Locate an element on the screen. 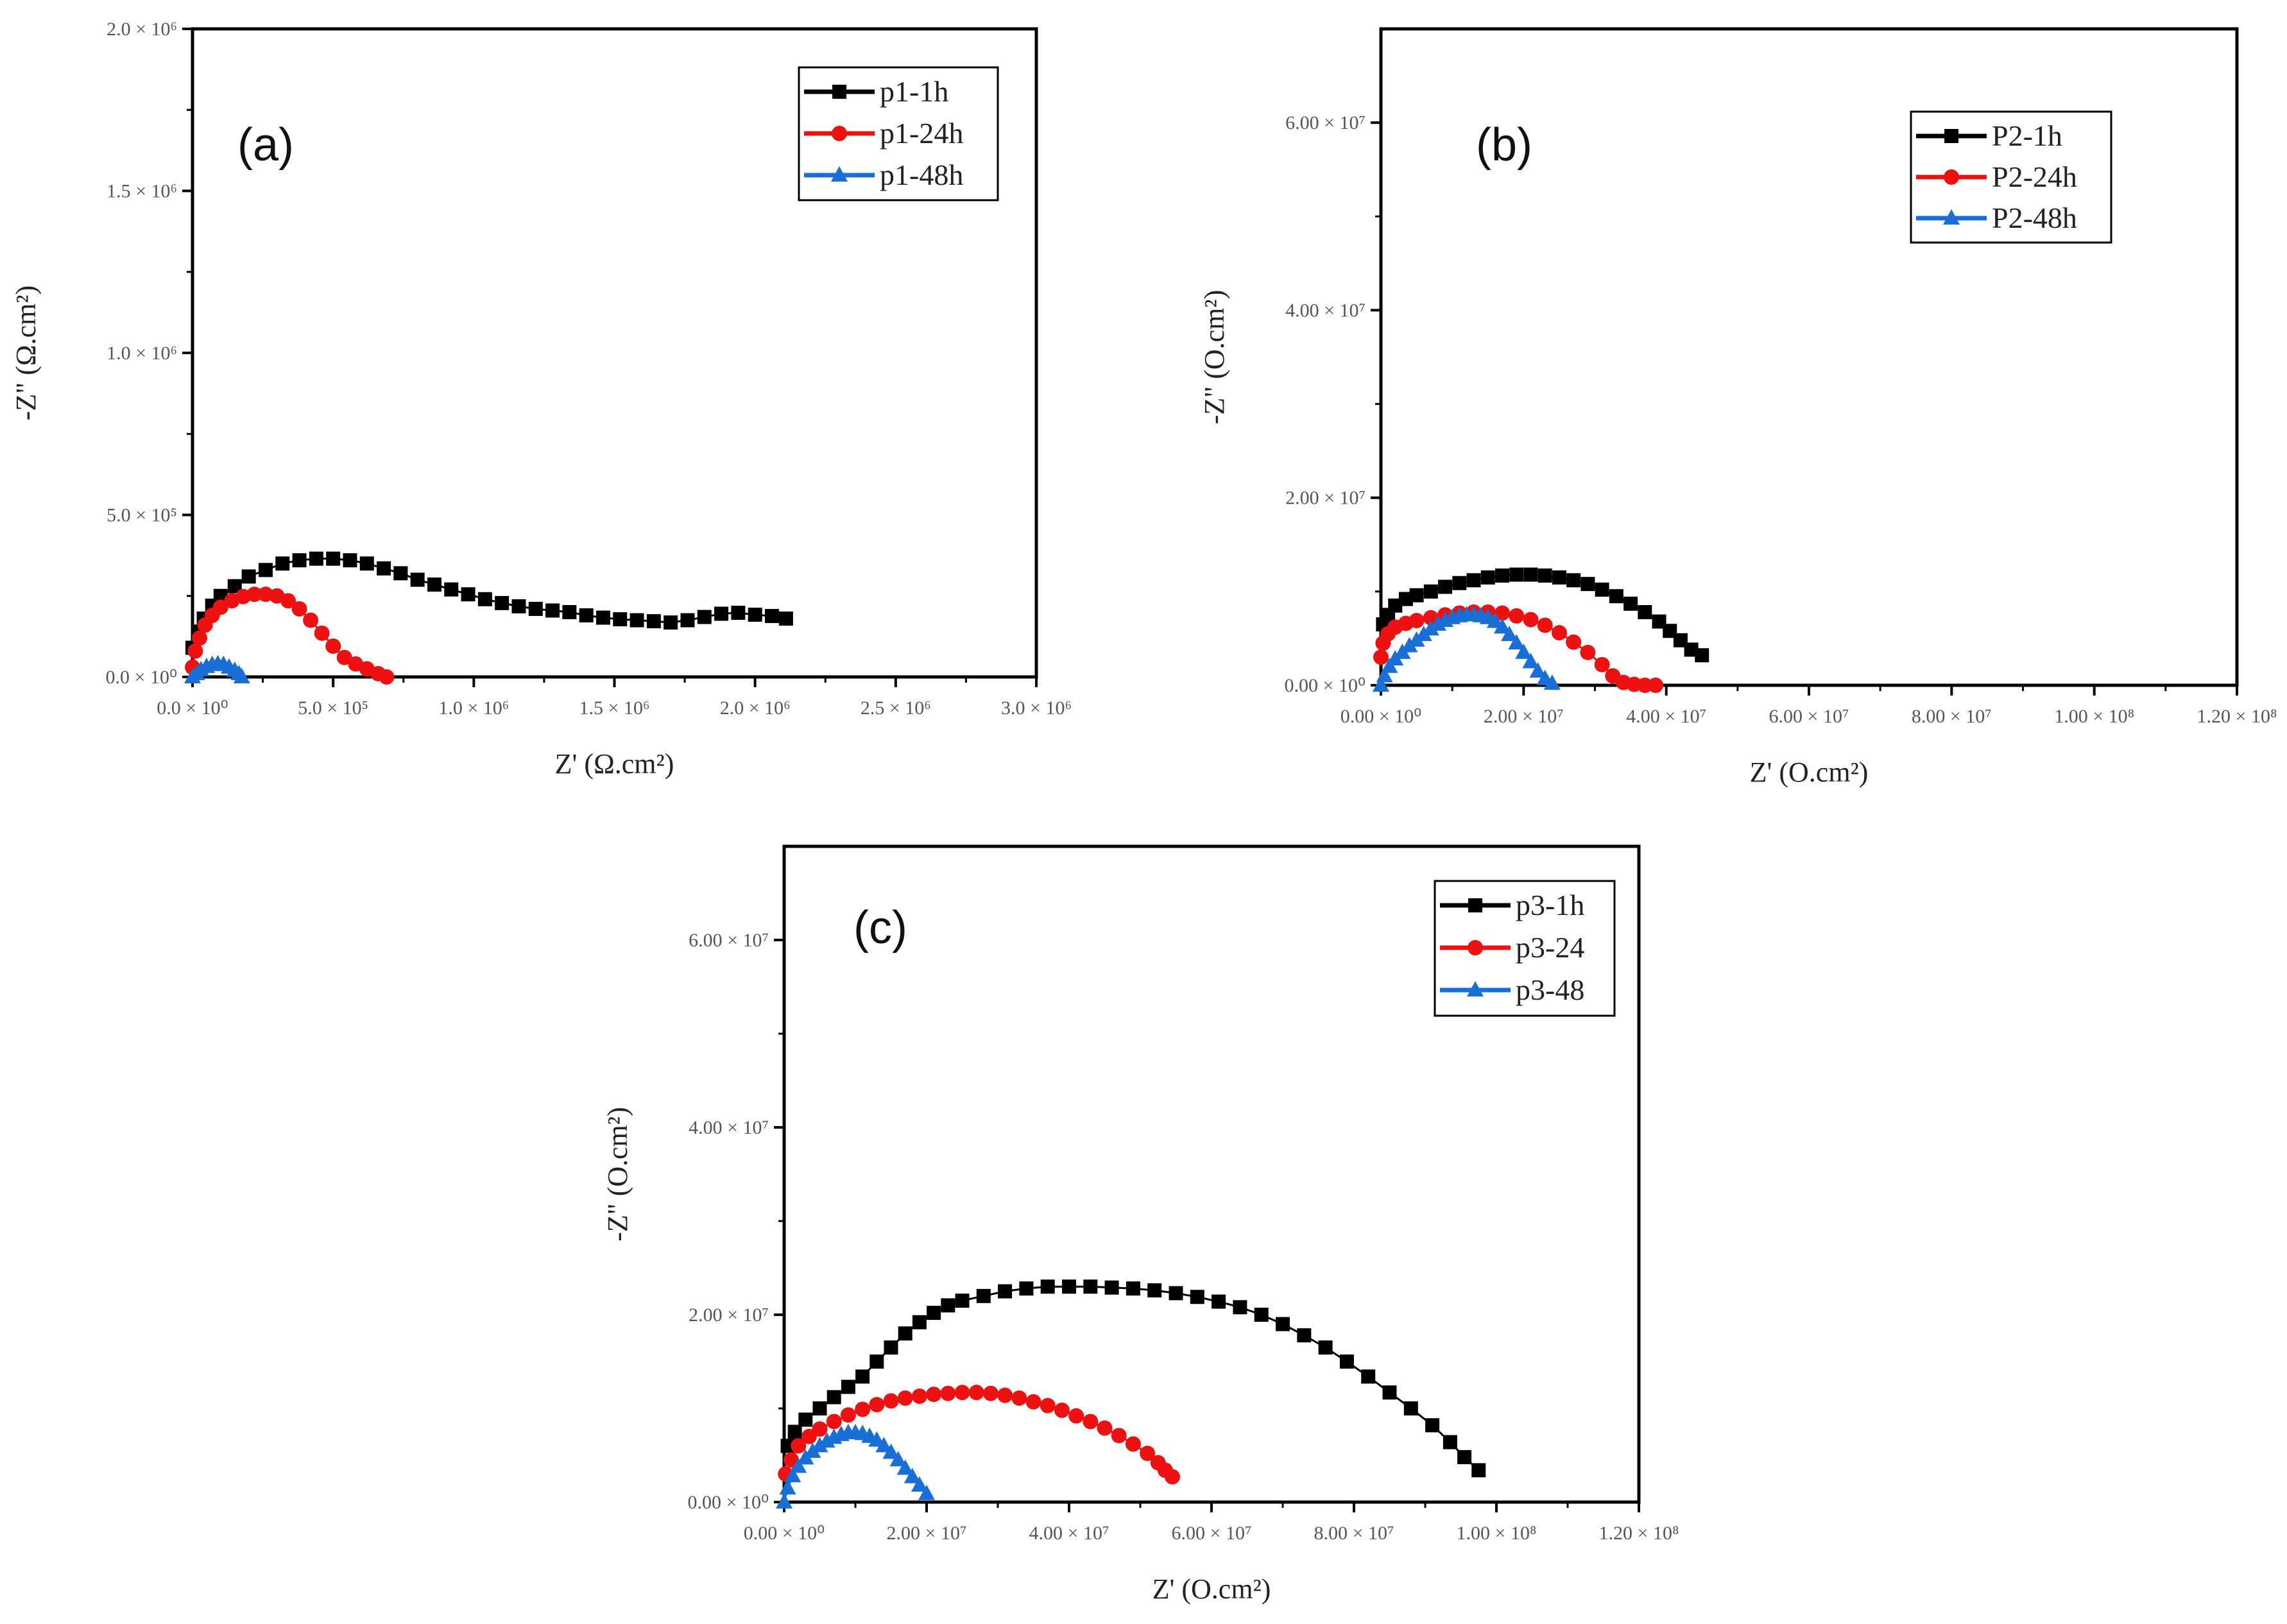  legend-entry: p1-1h is located at coordinates (914, 91).